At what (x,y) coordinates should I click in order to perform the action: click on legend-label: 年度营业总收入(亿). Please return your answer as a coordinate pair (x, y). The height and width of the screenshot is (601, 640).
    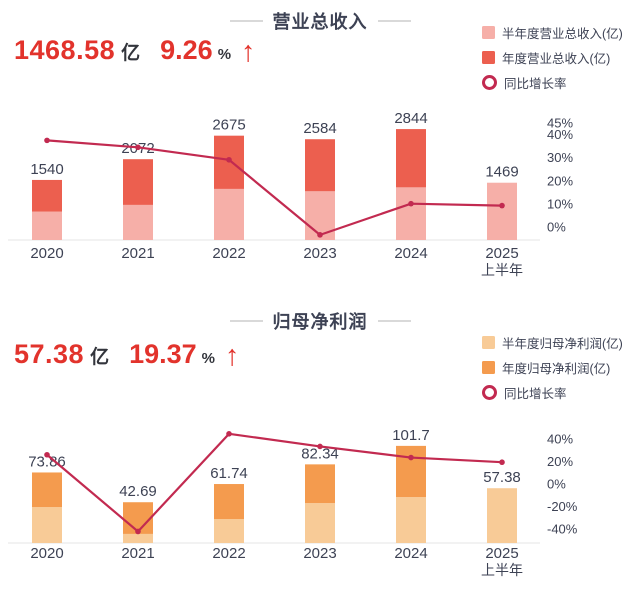
    Looking at the image, I should click on (556, 58).